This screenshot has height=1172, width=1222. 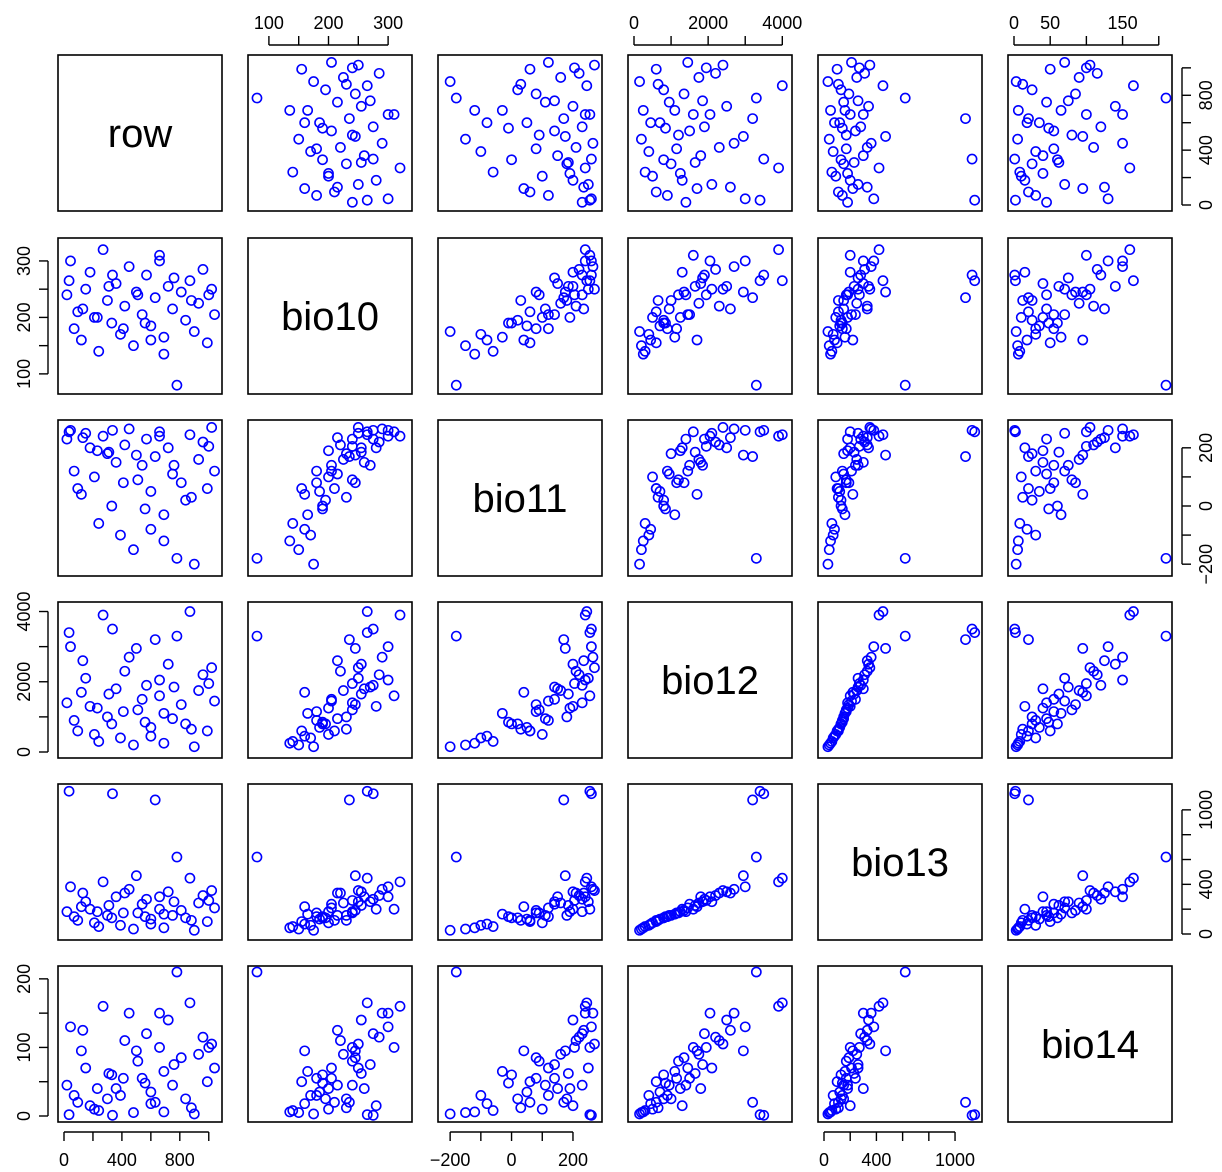 I want to click on diagonal-label-bio13: bio13, so click(x=900, y=863).